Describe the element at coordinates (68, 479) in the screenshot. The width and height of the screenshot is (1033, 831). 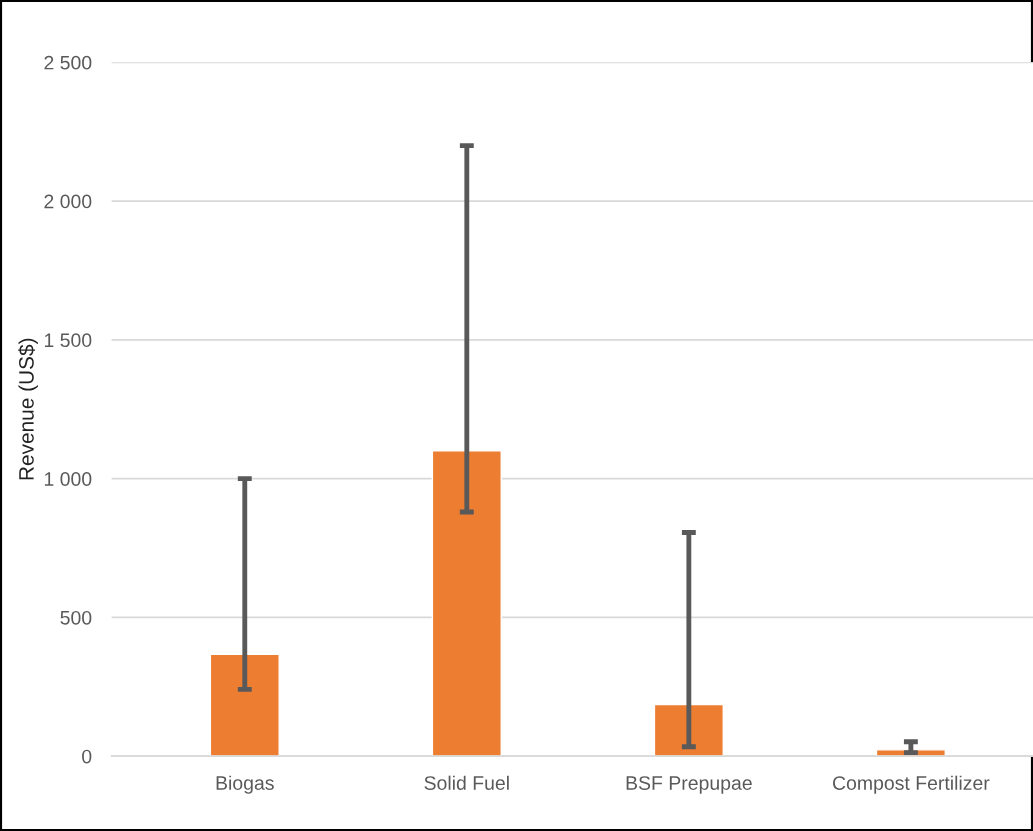
I see `y-tick-label: 1 000` at that location.